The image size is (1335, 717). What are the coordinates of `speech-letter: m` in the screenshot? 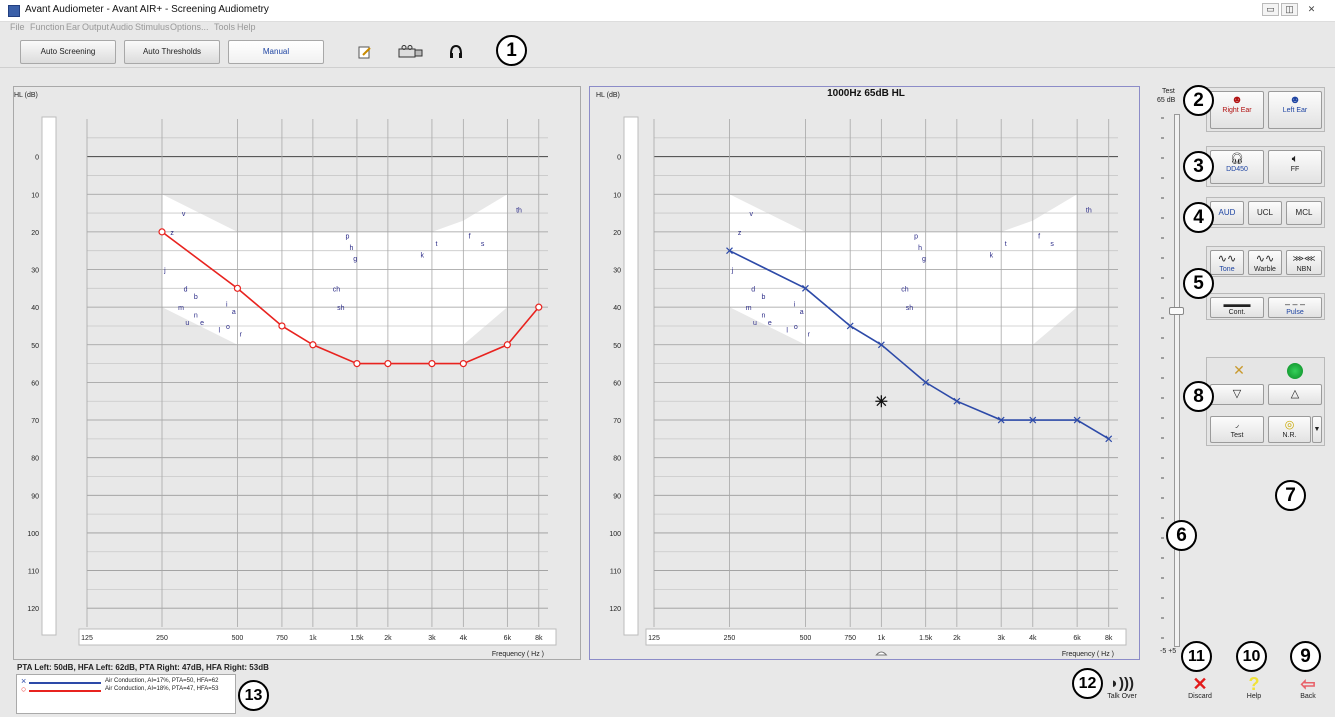 It's located at (181, 308).